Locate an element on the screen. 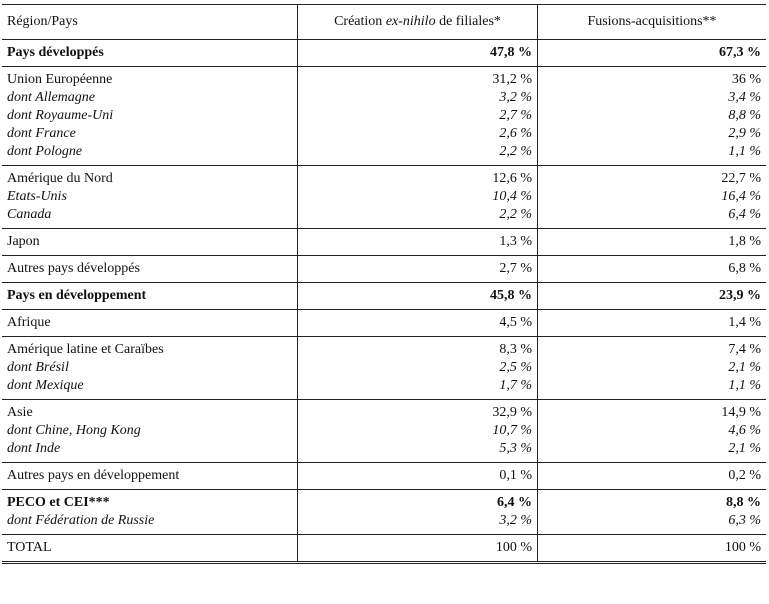 This screenshot has height=604, width=769. region-label: dont Fédération de Russie is located at coordinates (81, 520).